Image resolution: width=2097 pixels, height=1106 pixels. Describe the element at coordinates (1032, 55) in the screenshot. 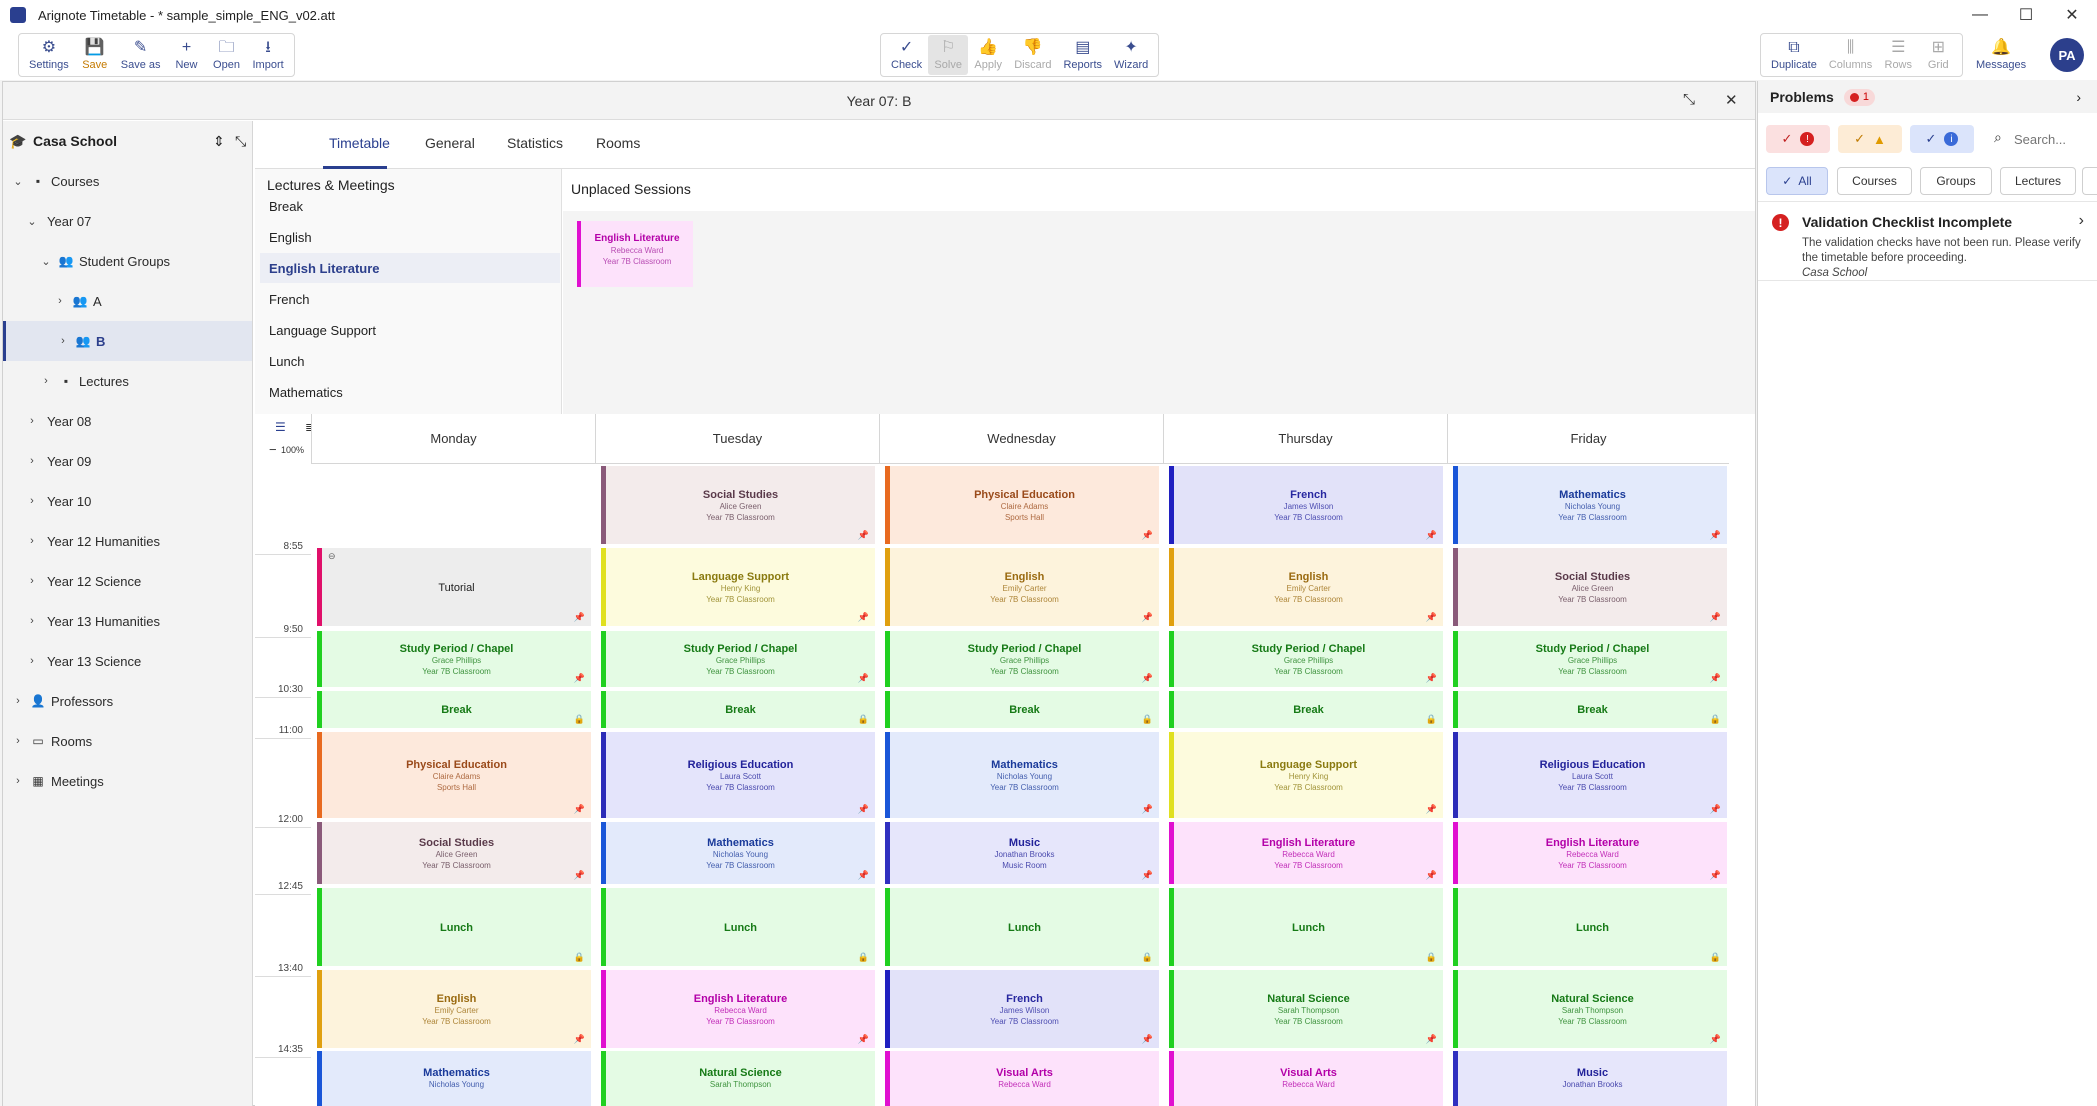

I see `discard-button: 👎 Discard` at that location.